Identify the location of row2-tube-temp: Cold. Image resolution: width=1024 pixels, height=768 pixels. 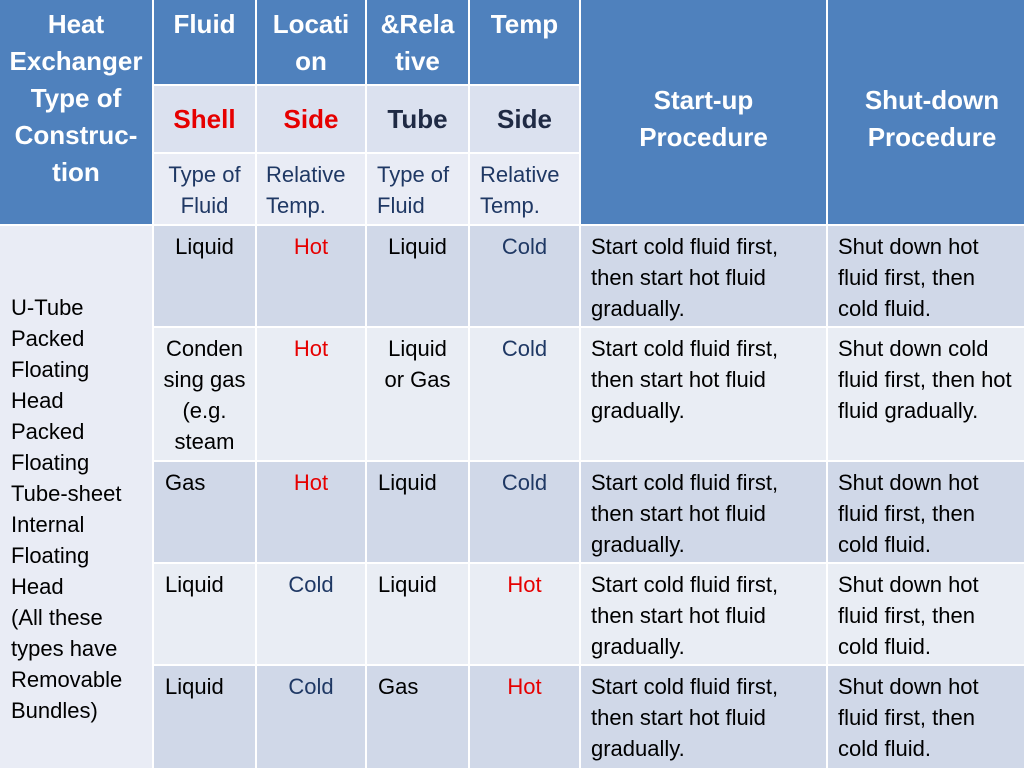
(524, 394).